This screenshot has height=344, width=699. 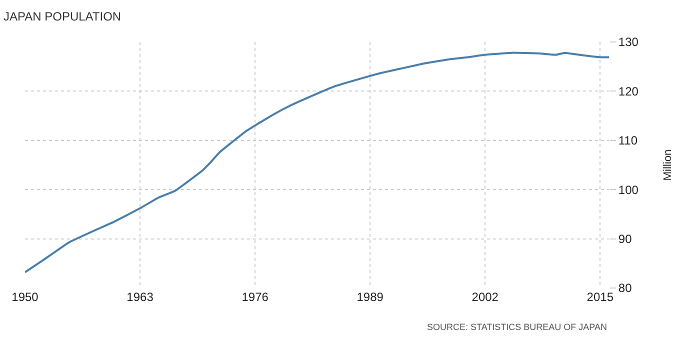 What do you see at coordinates (62, 16) in the screenshot?
I see `chart-title: JAPAN POPULATION` at bounding box center [62, 16].